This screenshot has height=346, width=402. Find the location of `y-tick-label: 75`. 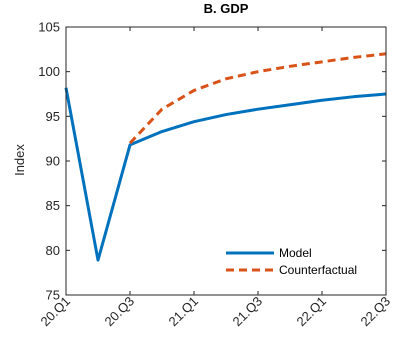

y-tick-label: 75 is located at coordinates (53, 295).